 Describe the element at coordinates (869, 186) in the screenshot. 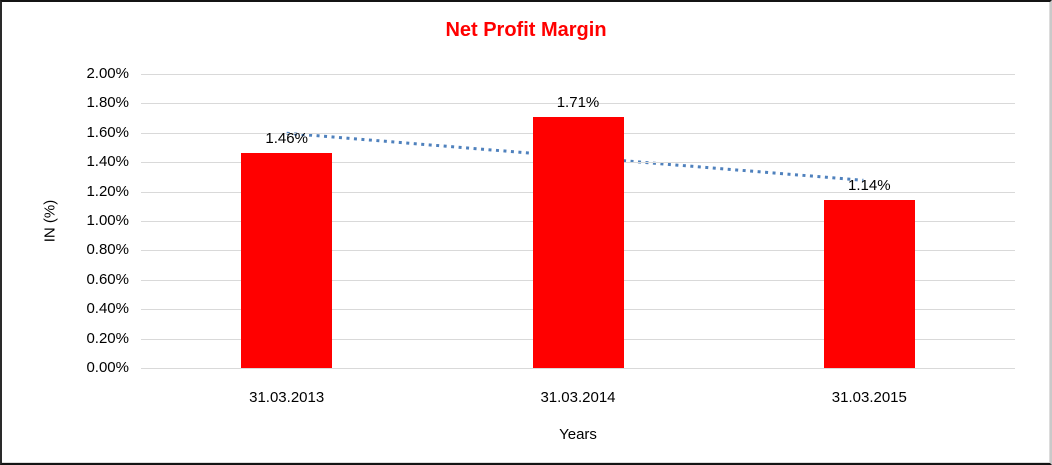

I see `bar-value-label: 1.14%` at that location.